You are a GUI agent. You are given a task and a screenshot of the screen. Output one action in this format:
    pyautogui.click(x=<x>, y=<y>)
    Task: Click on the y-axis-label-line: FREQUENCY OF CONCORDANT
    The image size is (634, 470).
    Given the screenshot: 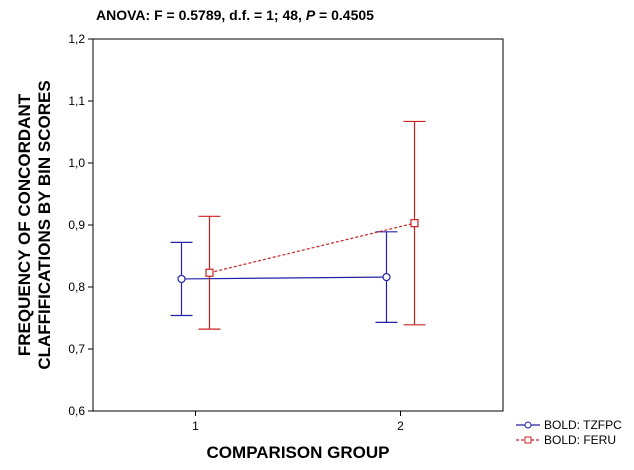 What is the action you would take?
    pyautogui.click(x=24, y=224)
    